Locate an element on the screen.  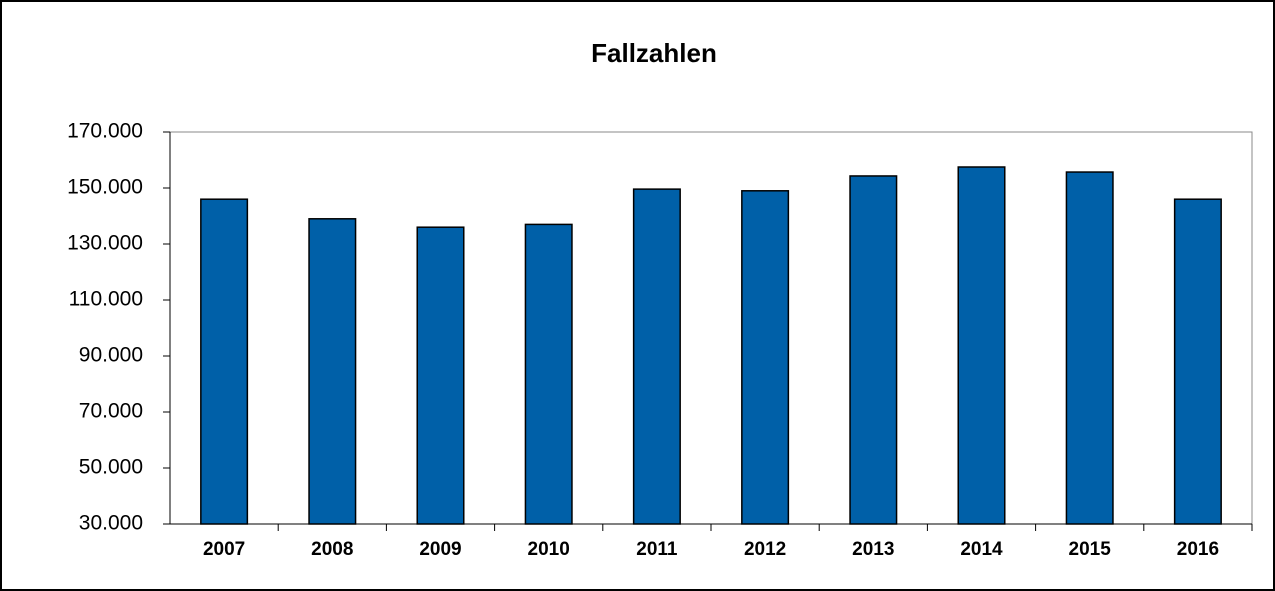
chart-title: Fallzahlen is located at coordinates (654, 53).